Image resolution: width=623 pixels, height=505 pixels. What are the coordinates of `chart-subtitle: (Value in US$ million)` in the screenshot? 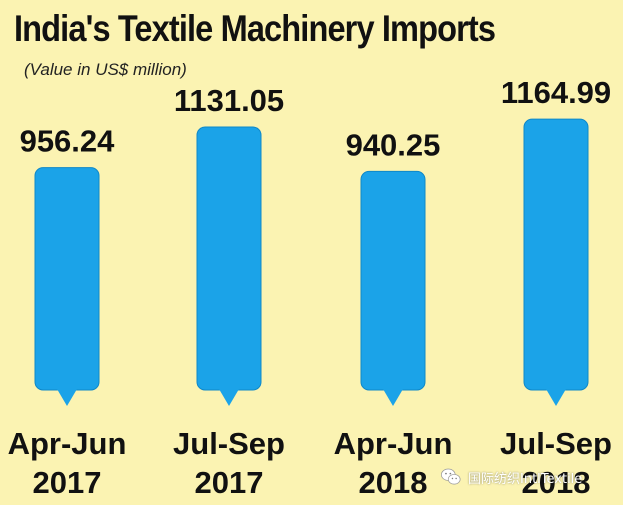 It's located at (105, 69).